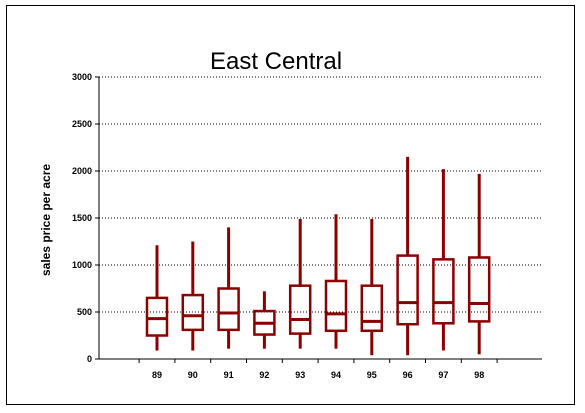 The image size is (585, 413). I want to click on x-tick-label-90: 90, so click(193, 375).